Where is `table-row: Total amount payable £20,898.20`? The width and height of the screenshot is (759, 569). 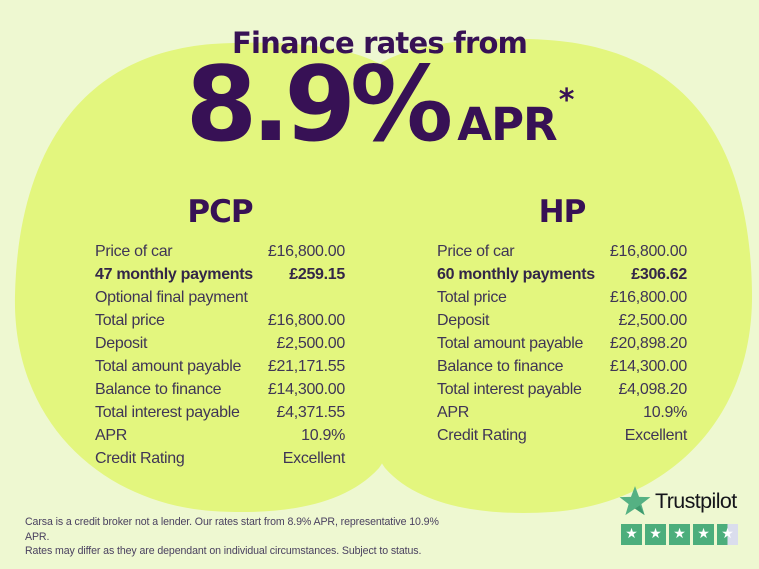 table-row: Total amount payable £20,898.20 is located at coordinates (562, 343).